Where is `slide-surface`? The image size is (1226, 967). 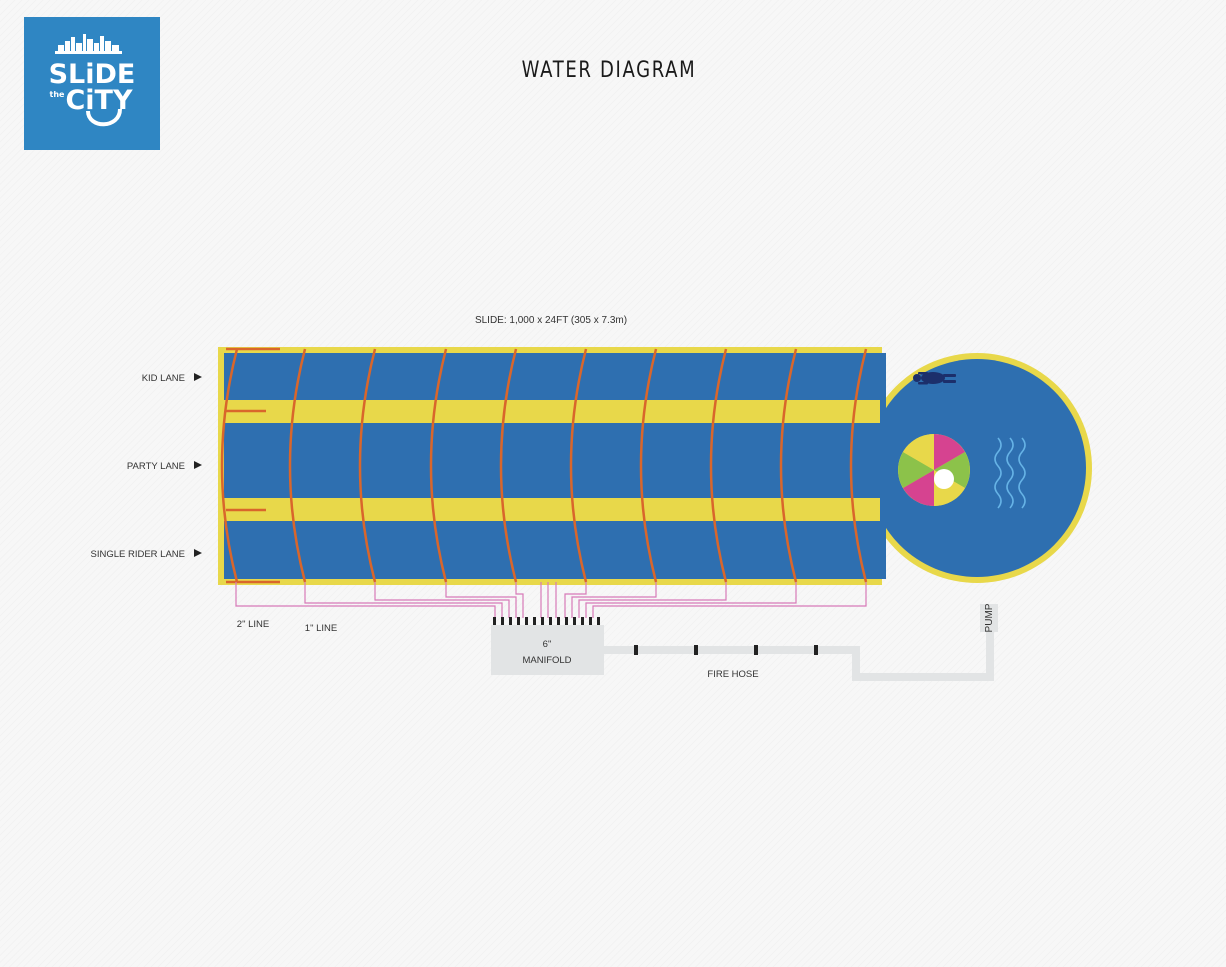
slide-surface is located at coordinates (555, 466).